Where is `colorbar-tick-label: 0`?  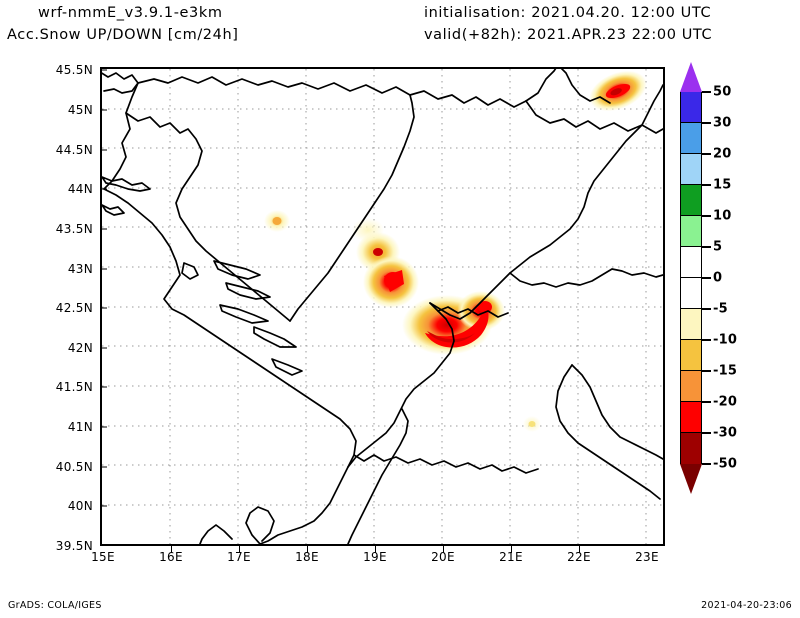
colorbar-tick-label: 0 is located at coordinates (718, 278).